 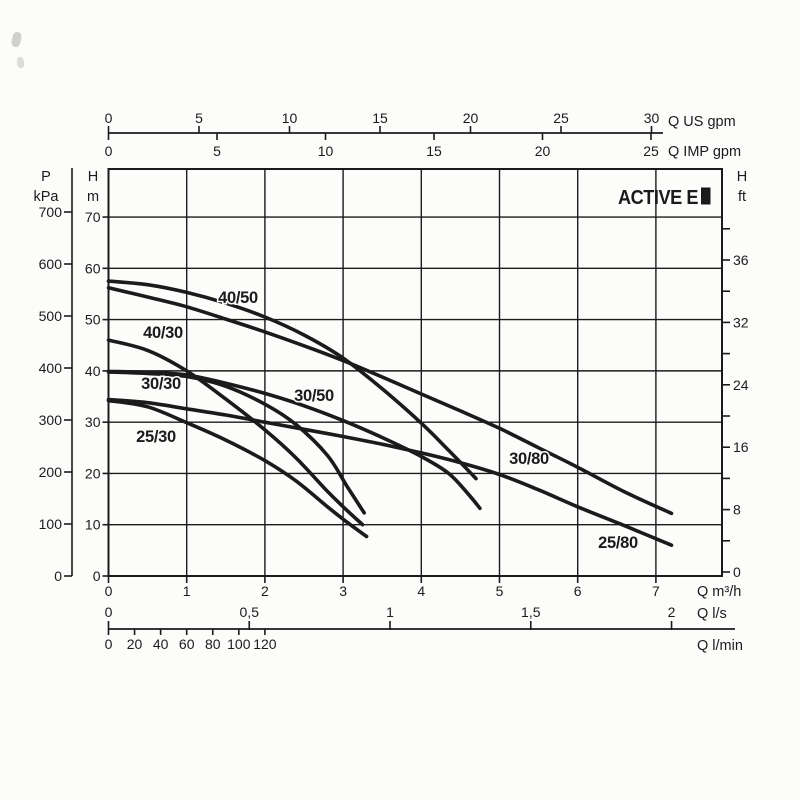 I want to click on axis-head-ft: Hft 0 8 16 24 32 36, so click(x=735, y=374).